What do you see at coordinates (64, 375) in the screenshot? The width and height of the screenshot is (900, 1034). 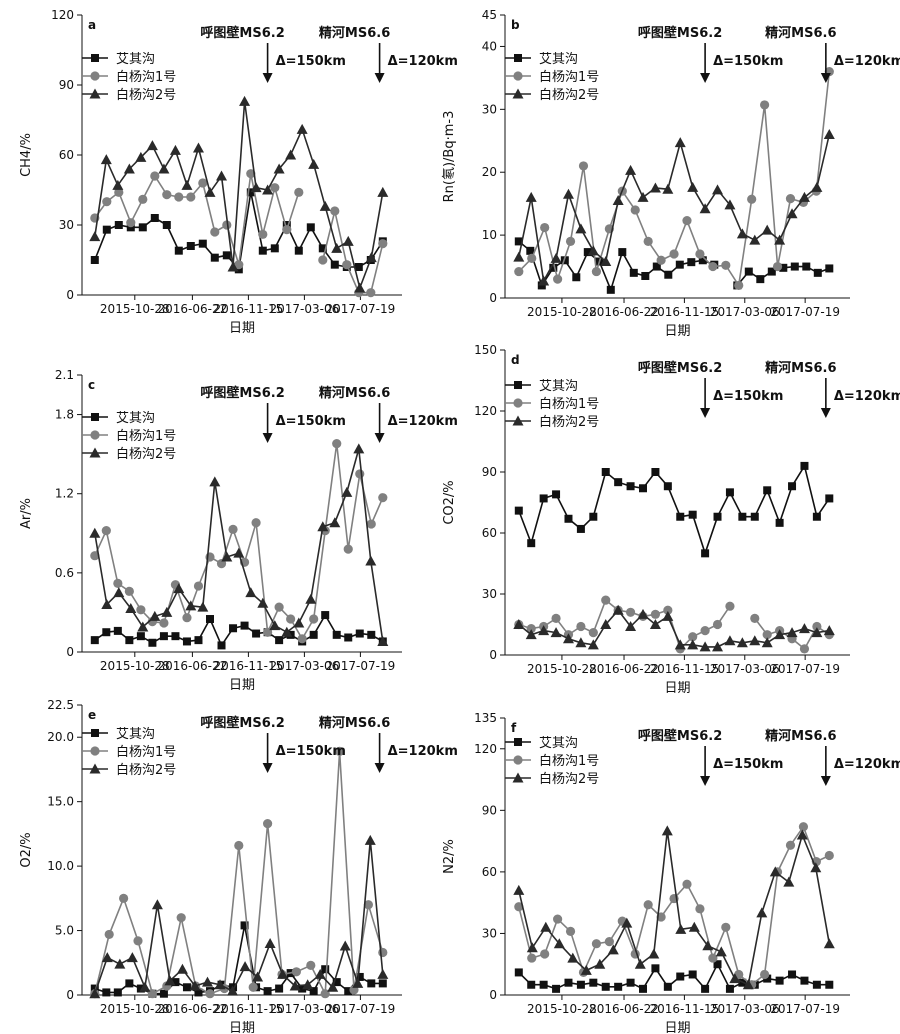 I see `y-tick-label: 2.1` at bounding box center [64, 375].